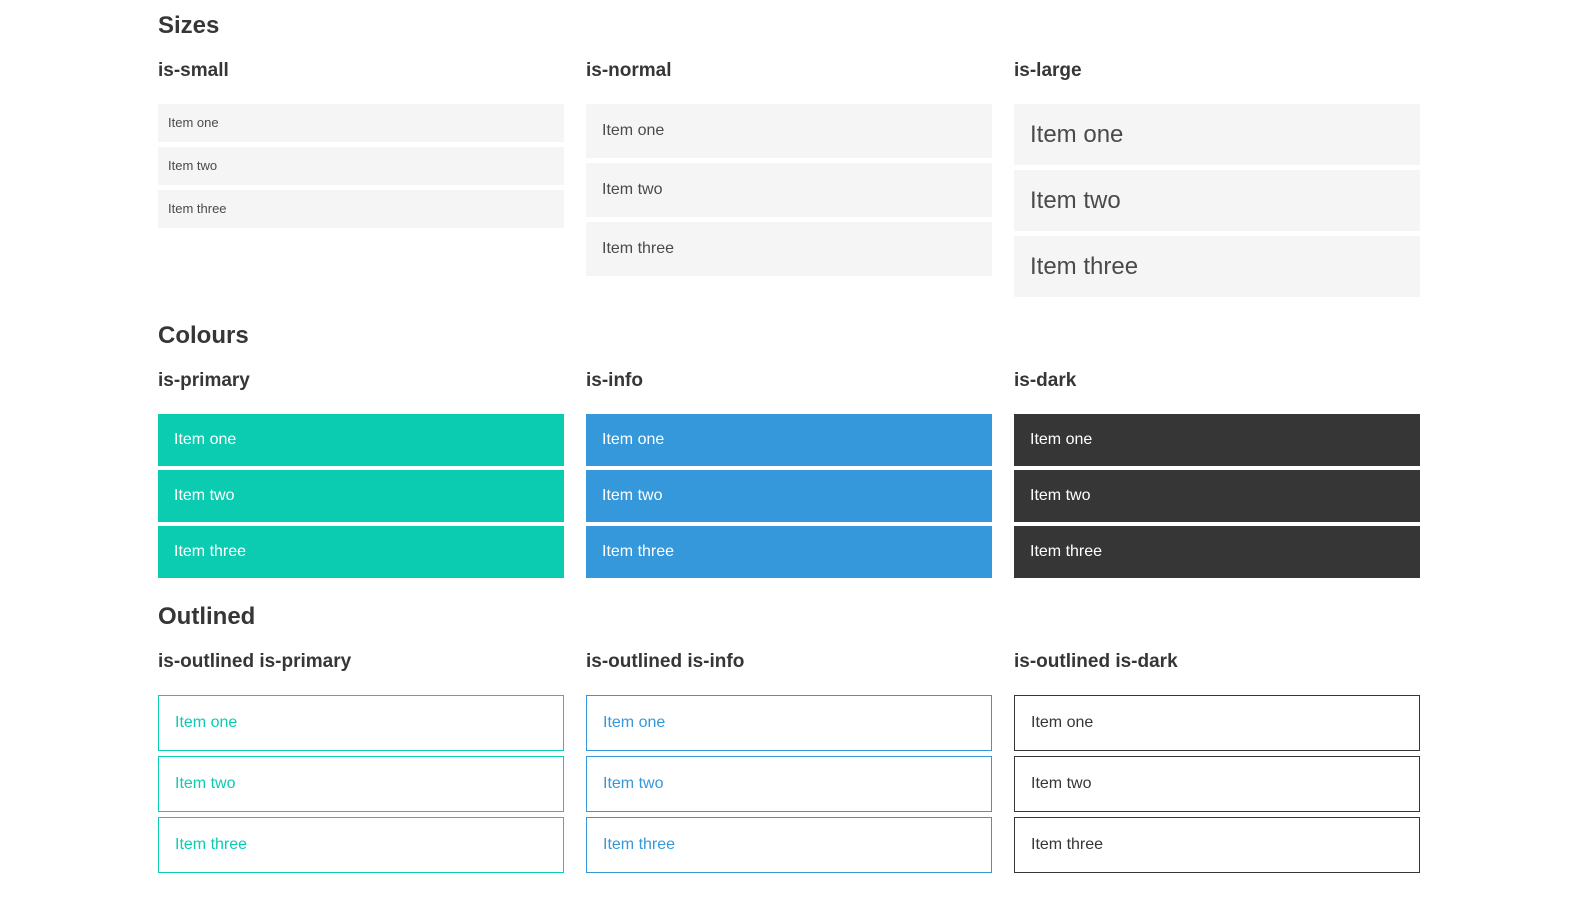 This screenshot has height=897, width=1595. I want to click on column-heading: is-outlined is-dark, so click(1096, 661).